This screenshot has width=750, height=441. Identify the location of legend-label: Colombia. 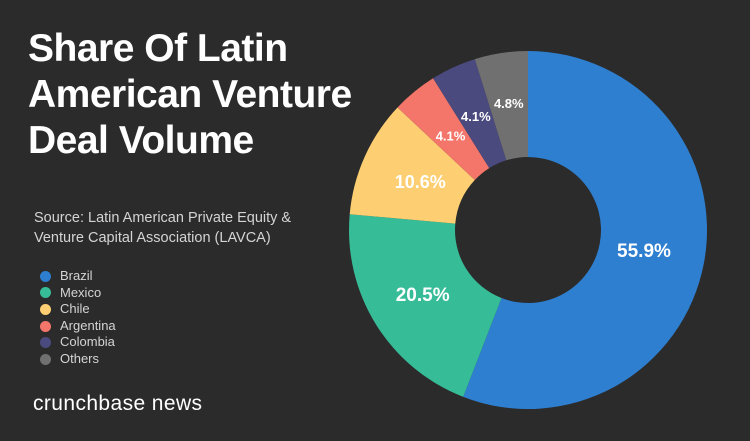
(87, 342).